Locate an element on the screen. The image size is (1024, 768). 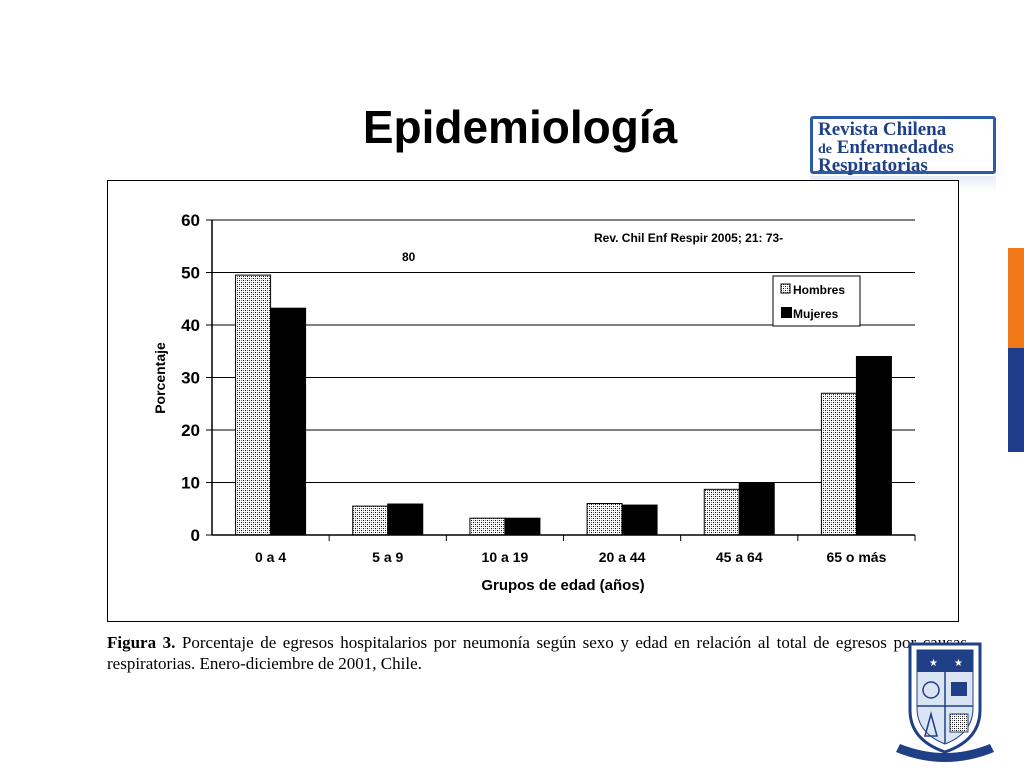
x-tick-label: 65 o más is located at coordinates (856, 557).